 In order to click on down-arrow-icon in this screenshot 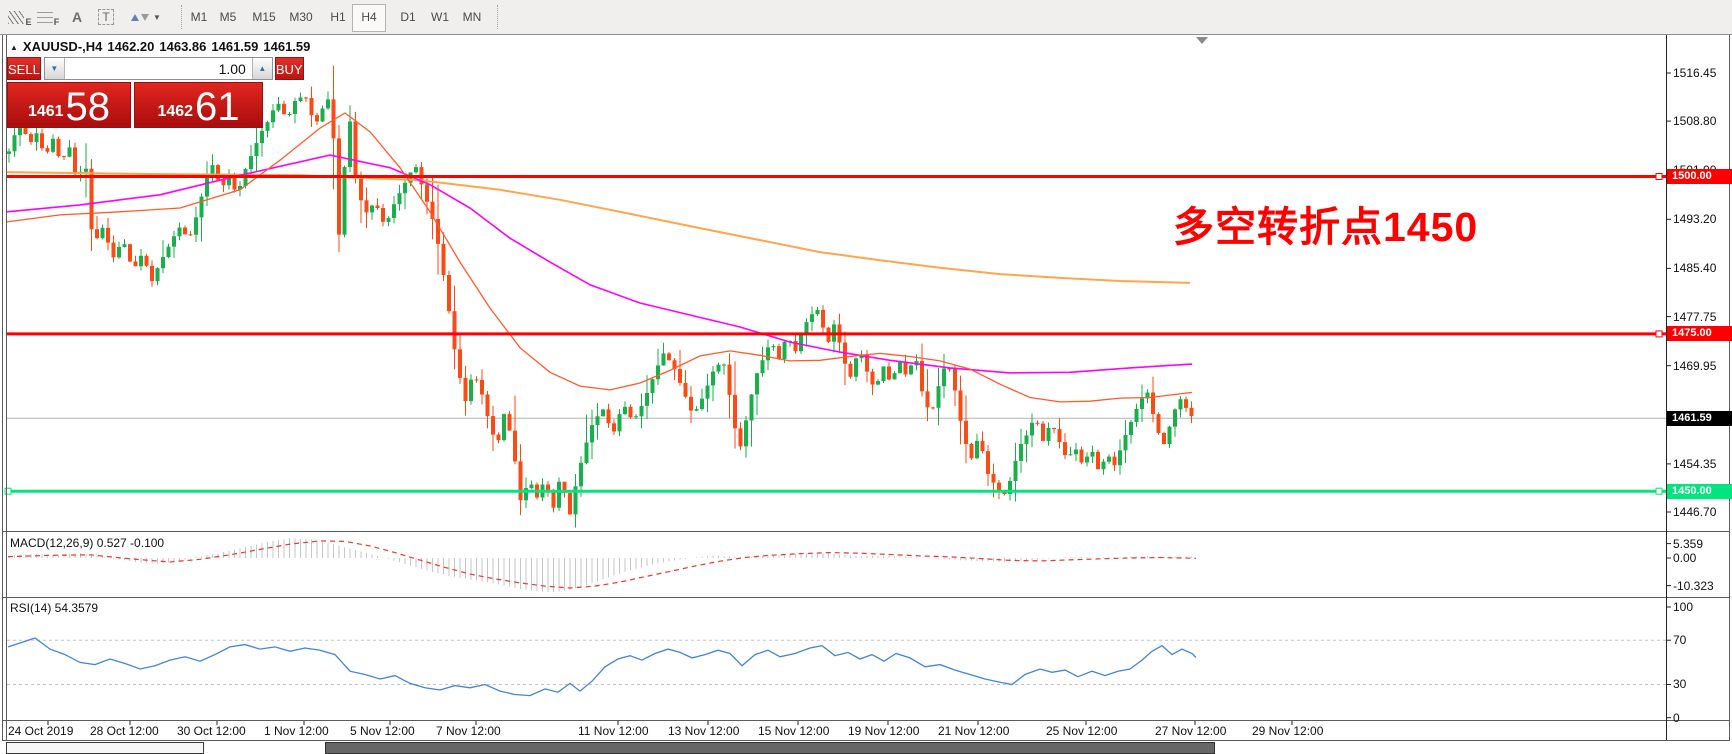, I will do `click(145, 17)`.